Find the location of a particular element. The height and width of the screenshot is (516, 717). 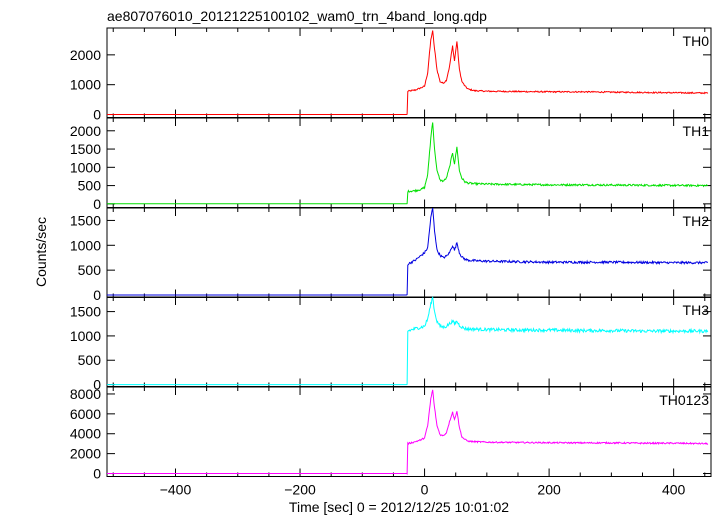

y-tick-label: 6000 is located at coordinates (85, 414).